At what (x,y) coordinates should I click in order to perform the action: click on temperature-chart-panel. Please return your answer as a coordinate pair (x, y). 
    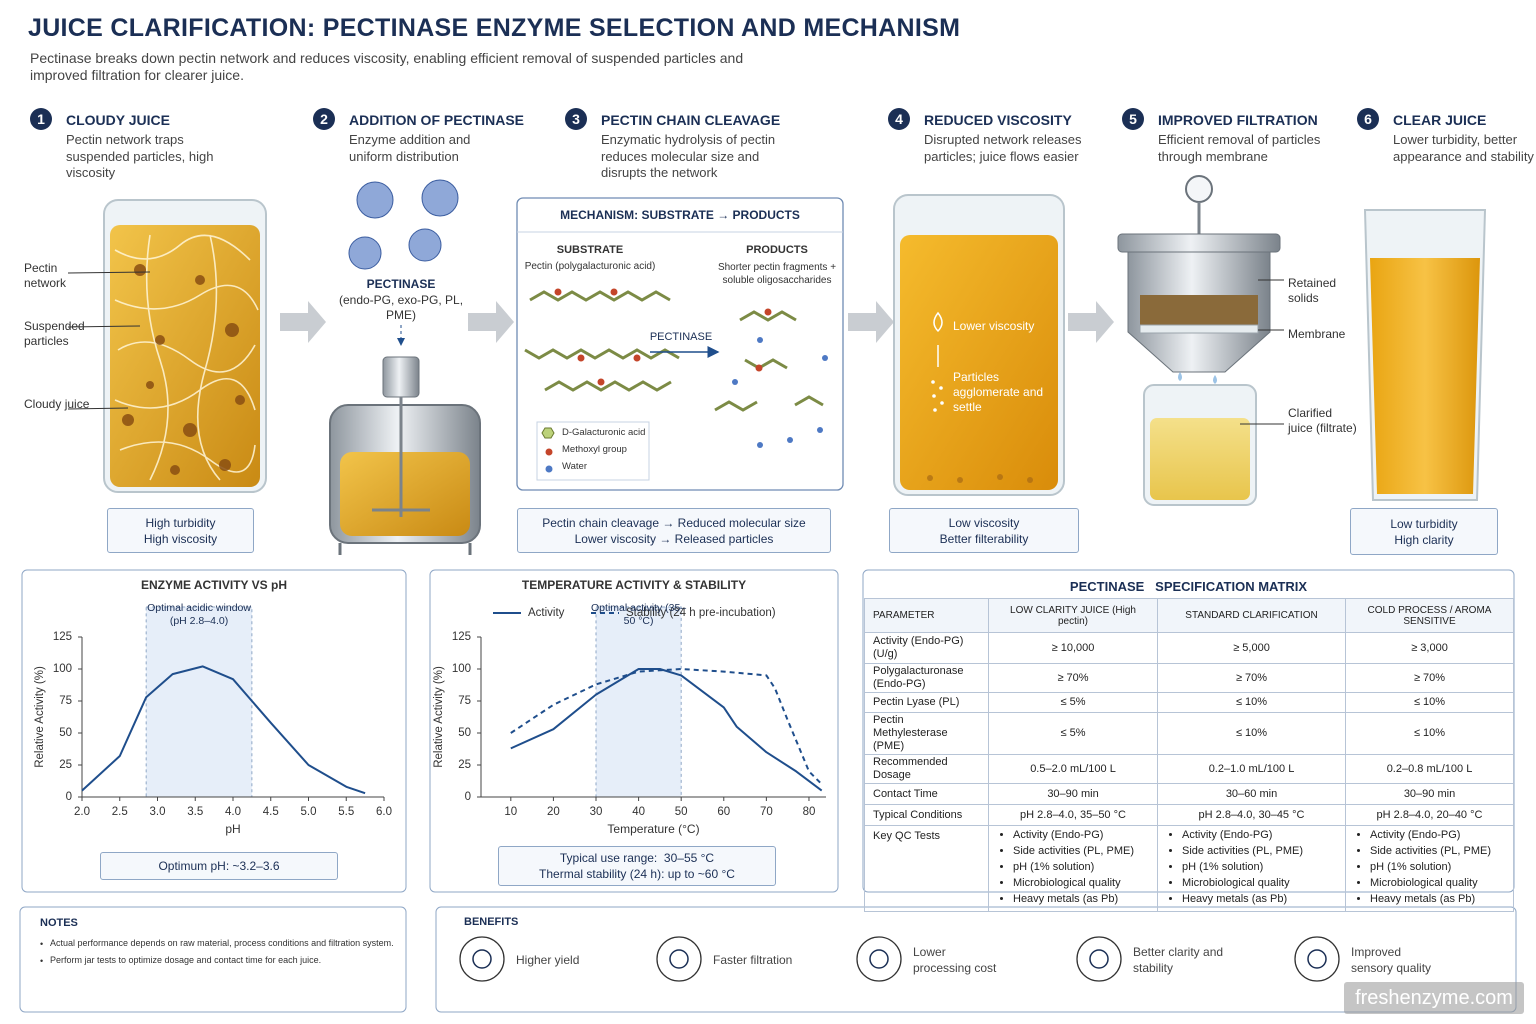
    Looking at the image, I should click on (634, 731).